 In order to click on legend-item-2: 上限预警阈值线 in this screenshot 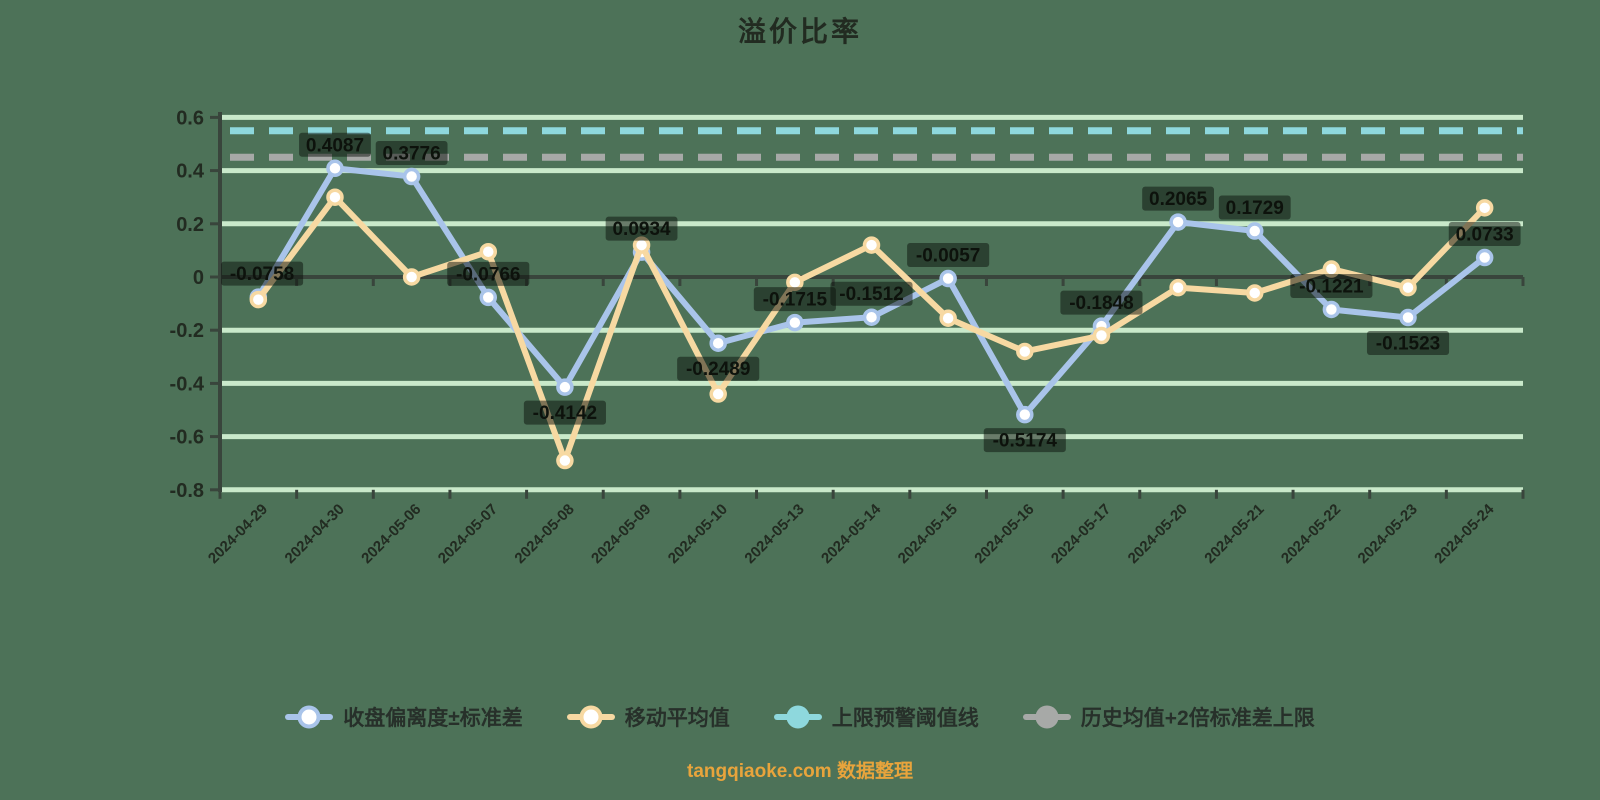, I will do `click(876, 717)`.